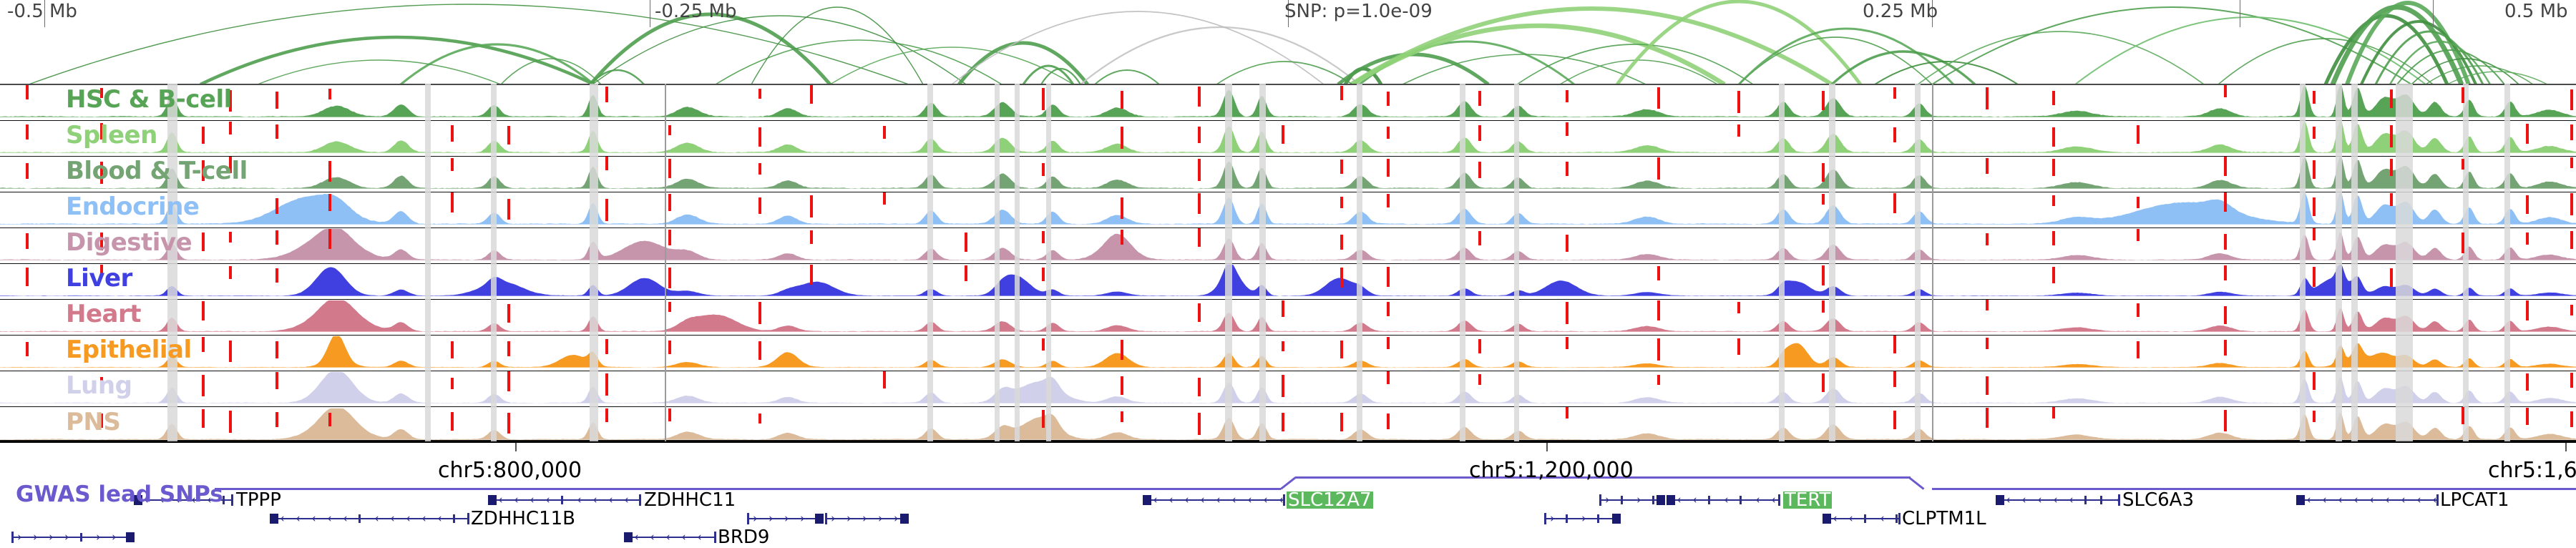  I want to click on gwas-lead-snps-label: GWAS lead SNPs, so click(119, 494).